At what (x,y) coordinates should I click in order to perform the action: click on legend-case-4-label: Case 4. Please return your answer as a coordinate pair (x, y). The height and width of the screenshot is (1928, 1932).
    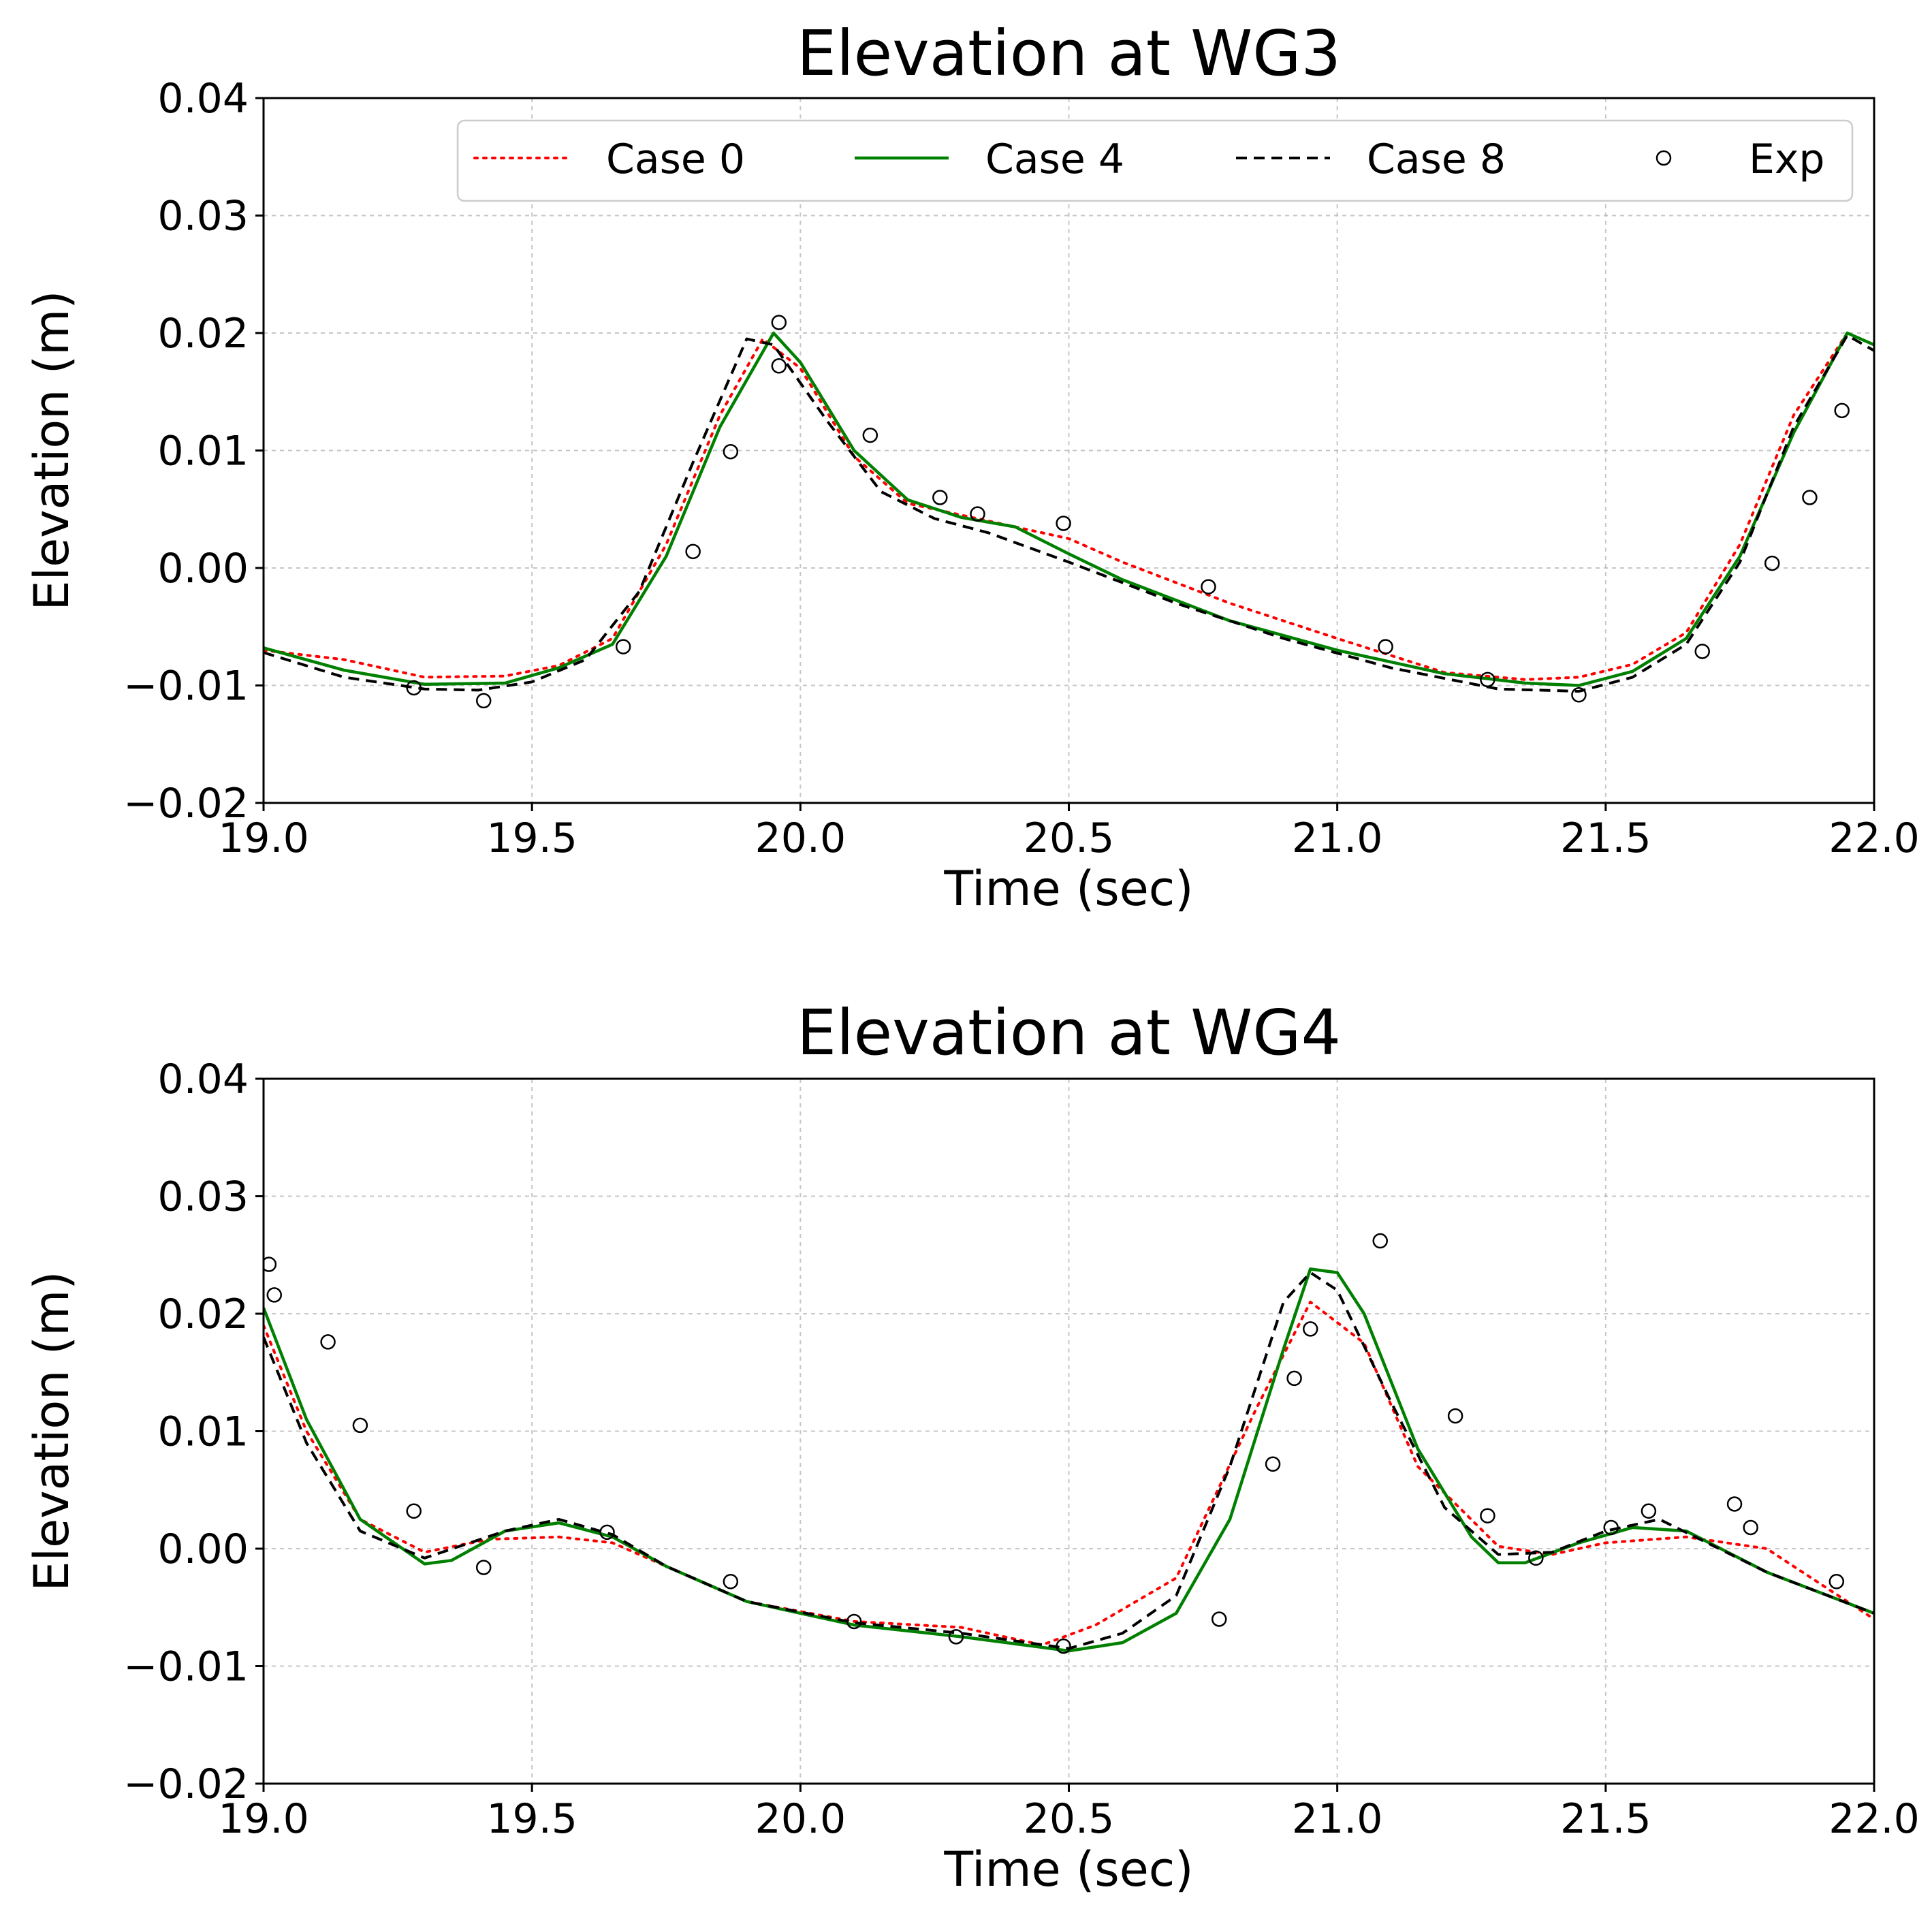
    Looking at the image, I should click on (1054, 159).